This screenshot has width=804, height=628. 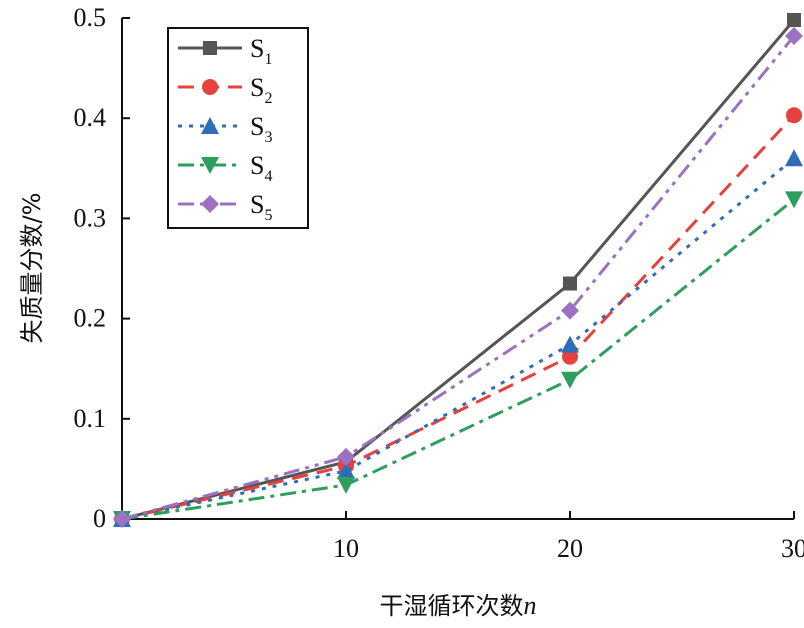 I want to click on y-ticks: 0 0.1 0.2 0.3 0.4 0.5, so click(x=102, y=268).